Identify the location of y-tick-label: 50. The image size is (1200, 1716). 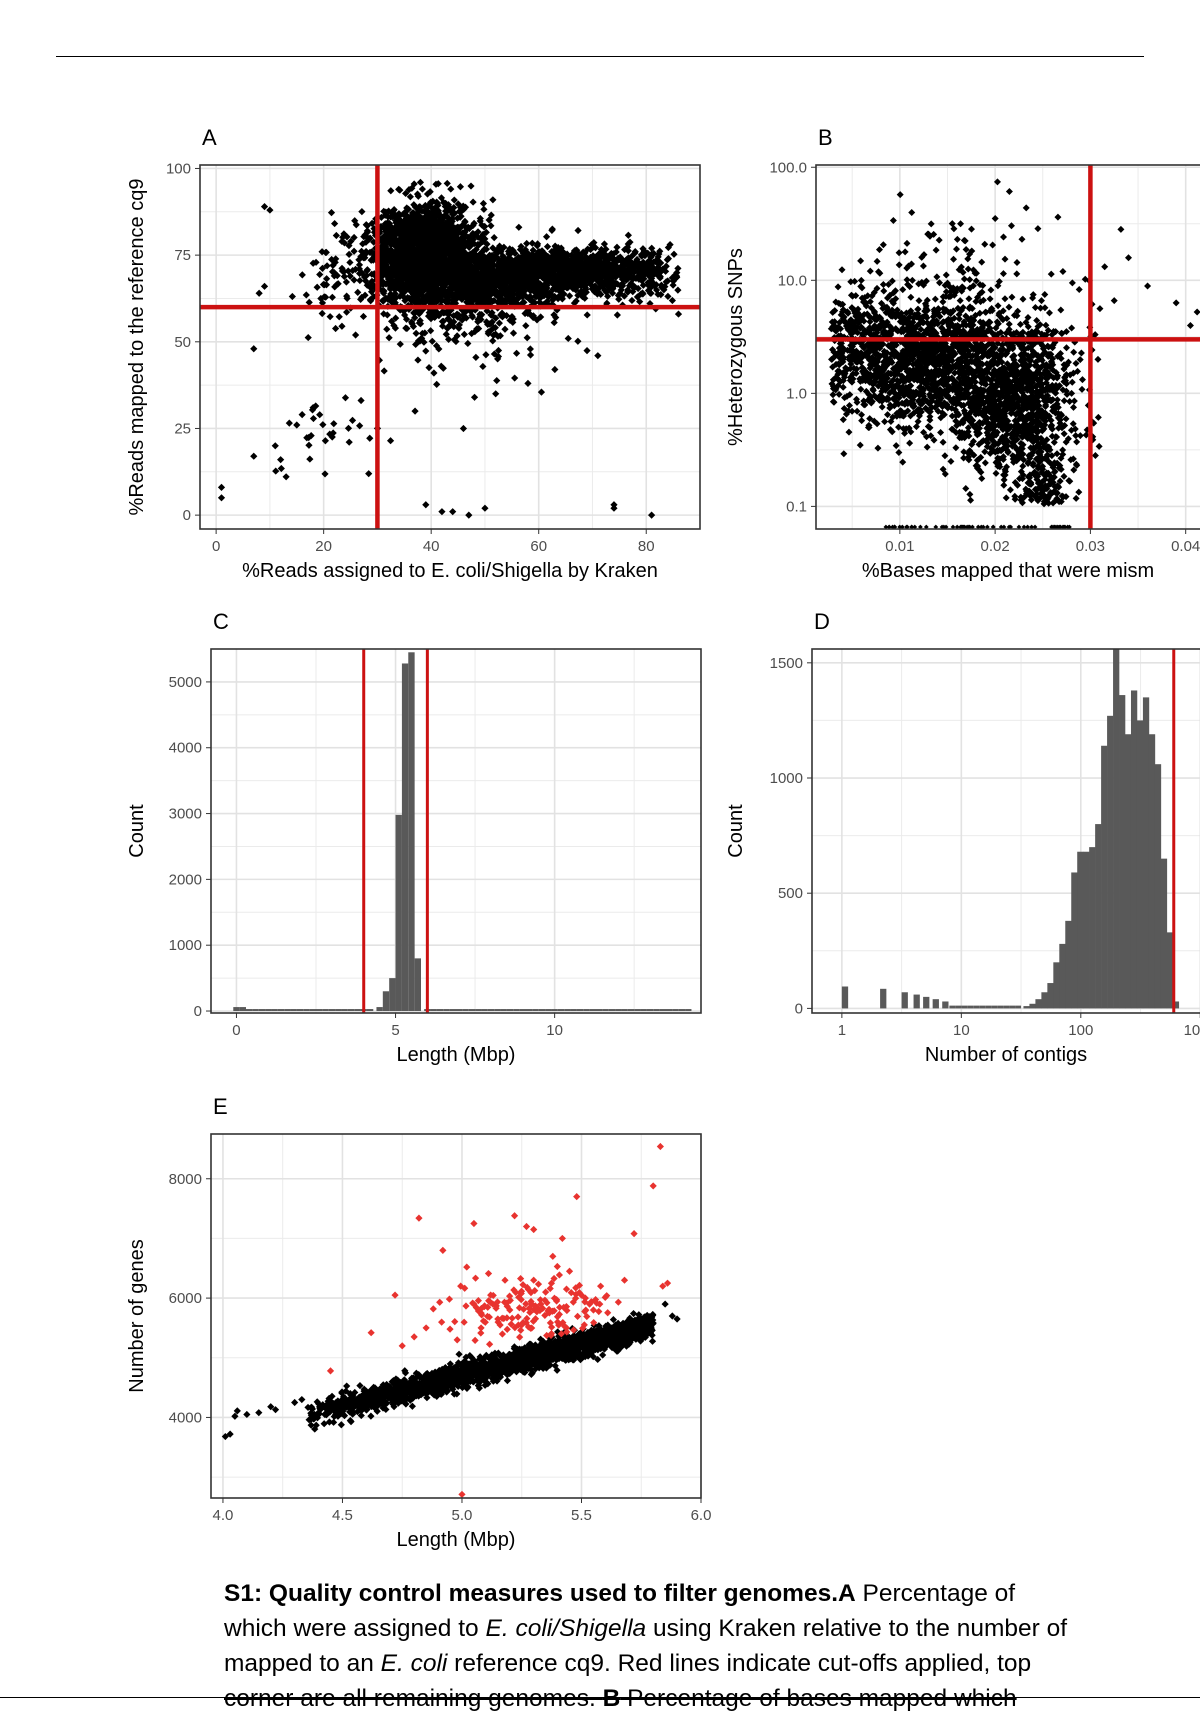
(182, 342).